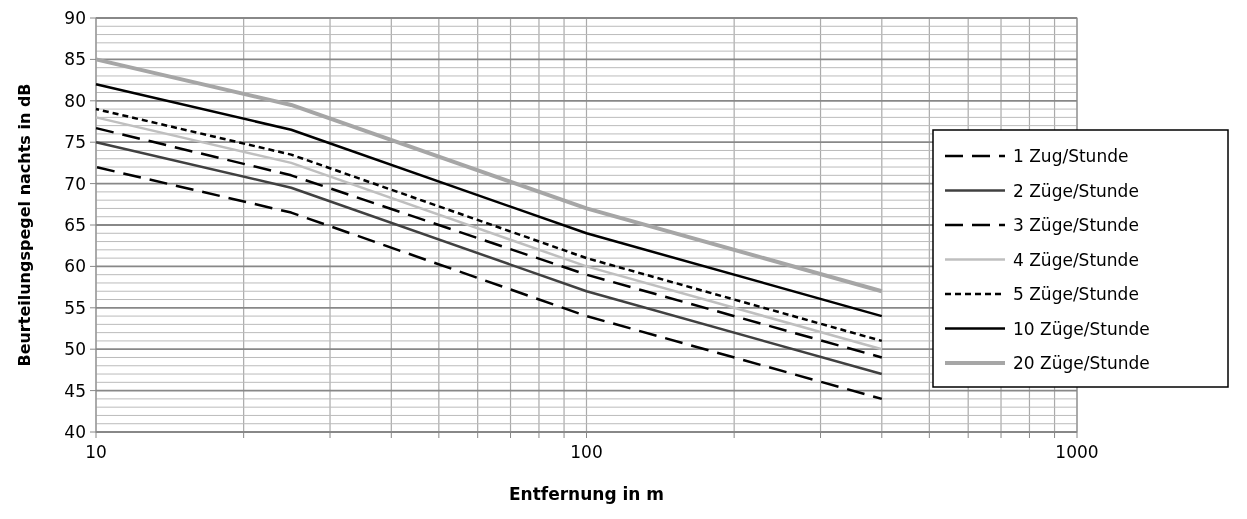 This screenshot has height=519, width=1247. Describe the element at coordinates (1071, 156) in the screenshot. I see `legend-label: 1 Zug/Stunde` at that location.